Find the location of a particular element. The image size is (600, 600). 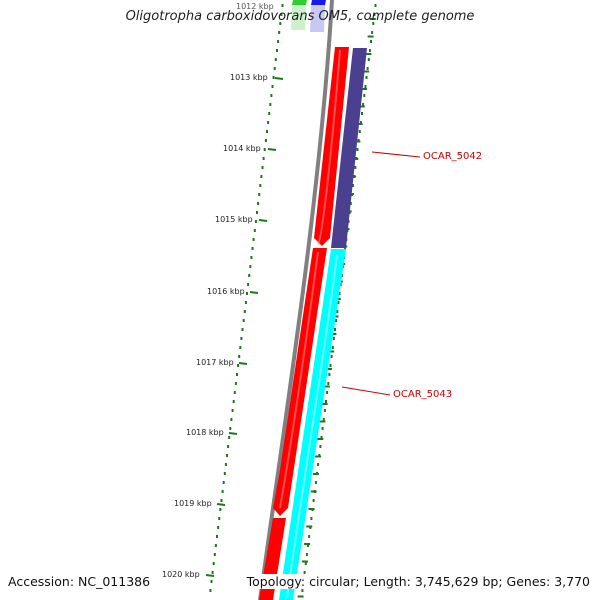

ruler-label: 1013 kbp is located at coordinates (249, 77).